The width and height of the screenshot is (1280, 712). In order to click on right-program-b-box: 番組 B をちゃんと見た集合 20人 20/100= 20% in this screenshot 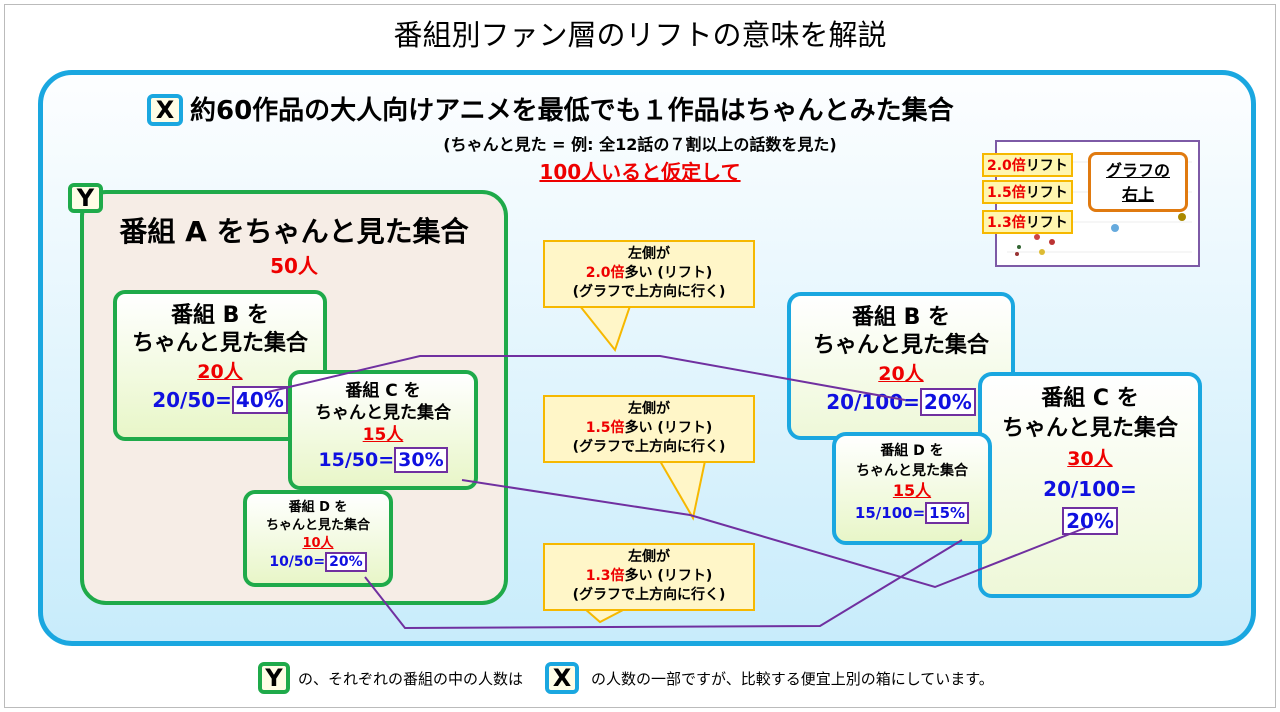, I will do `click(901, 366)`.